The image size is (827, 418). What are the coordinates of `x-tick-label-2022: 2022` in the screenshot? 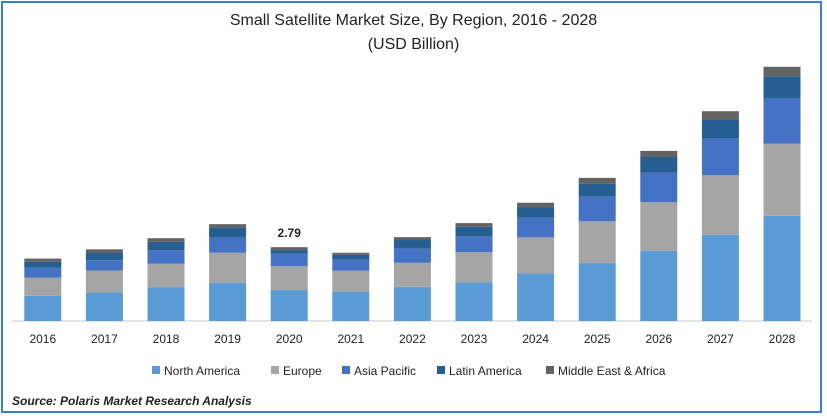 It's located at (412, 339).